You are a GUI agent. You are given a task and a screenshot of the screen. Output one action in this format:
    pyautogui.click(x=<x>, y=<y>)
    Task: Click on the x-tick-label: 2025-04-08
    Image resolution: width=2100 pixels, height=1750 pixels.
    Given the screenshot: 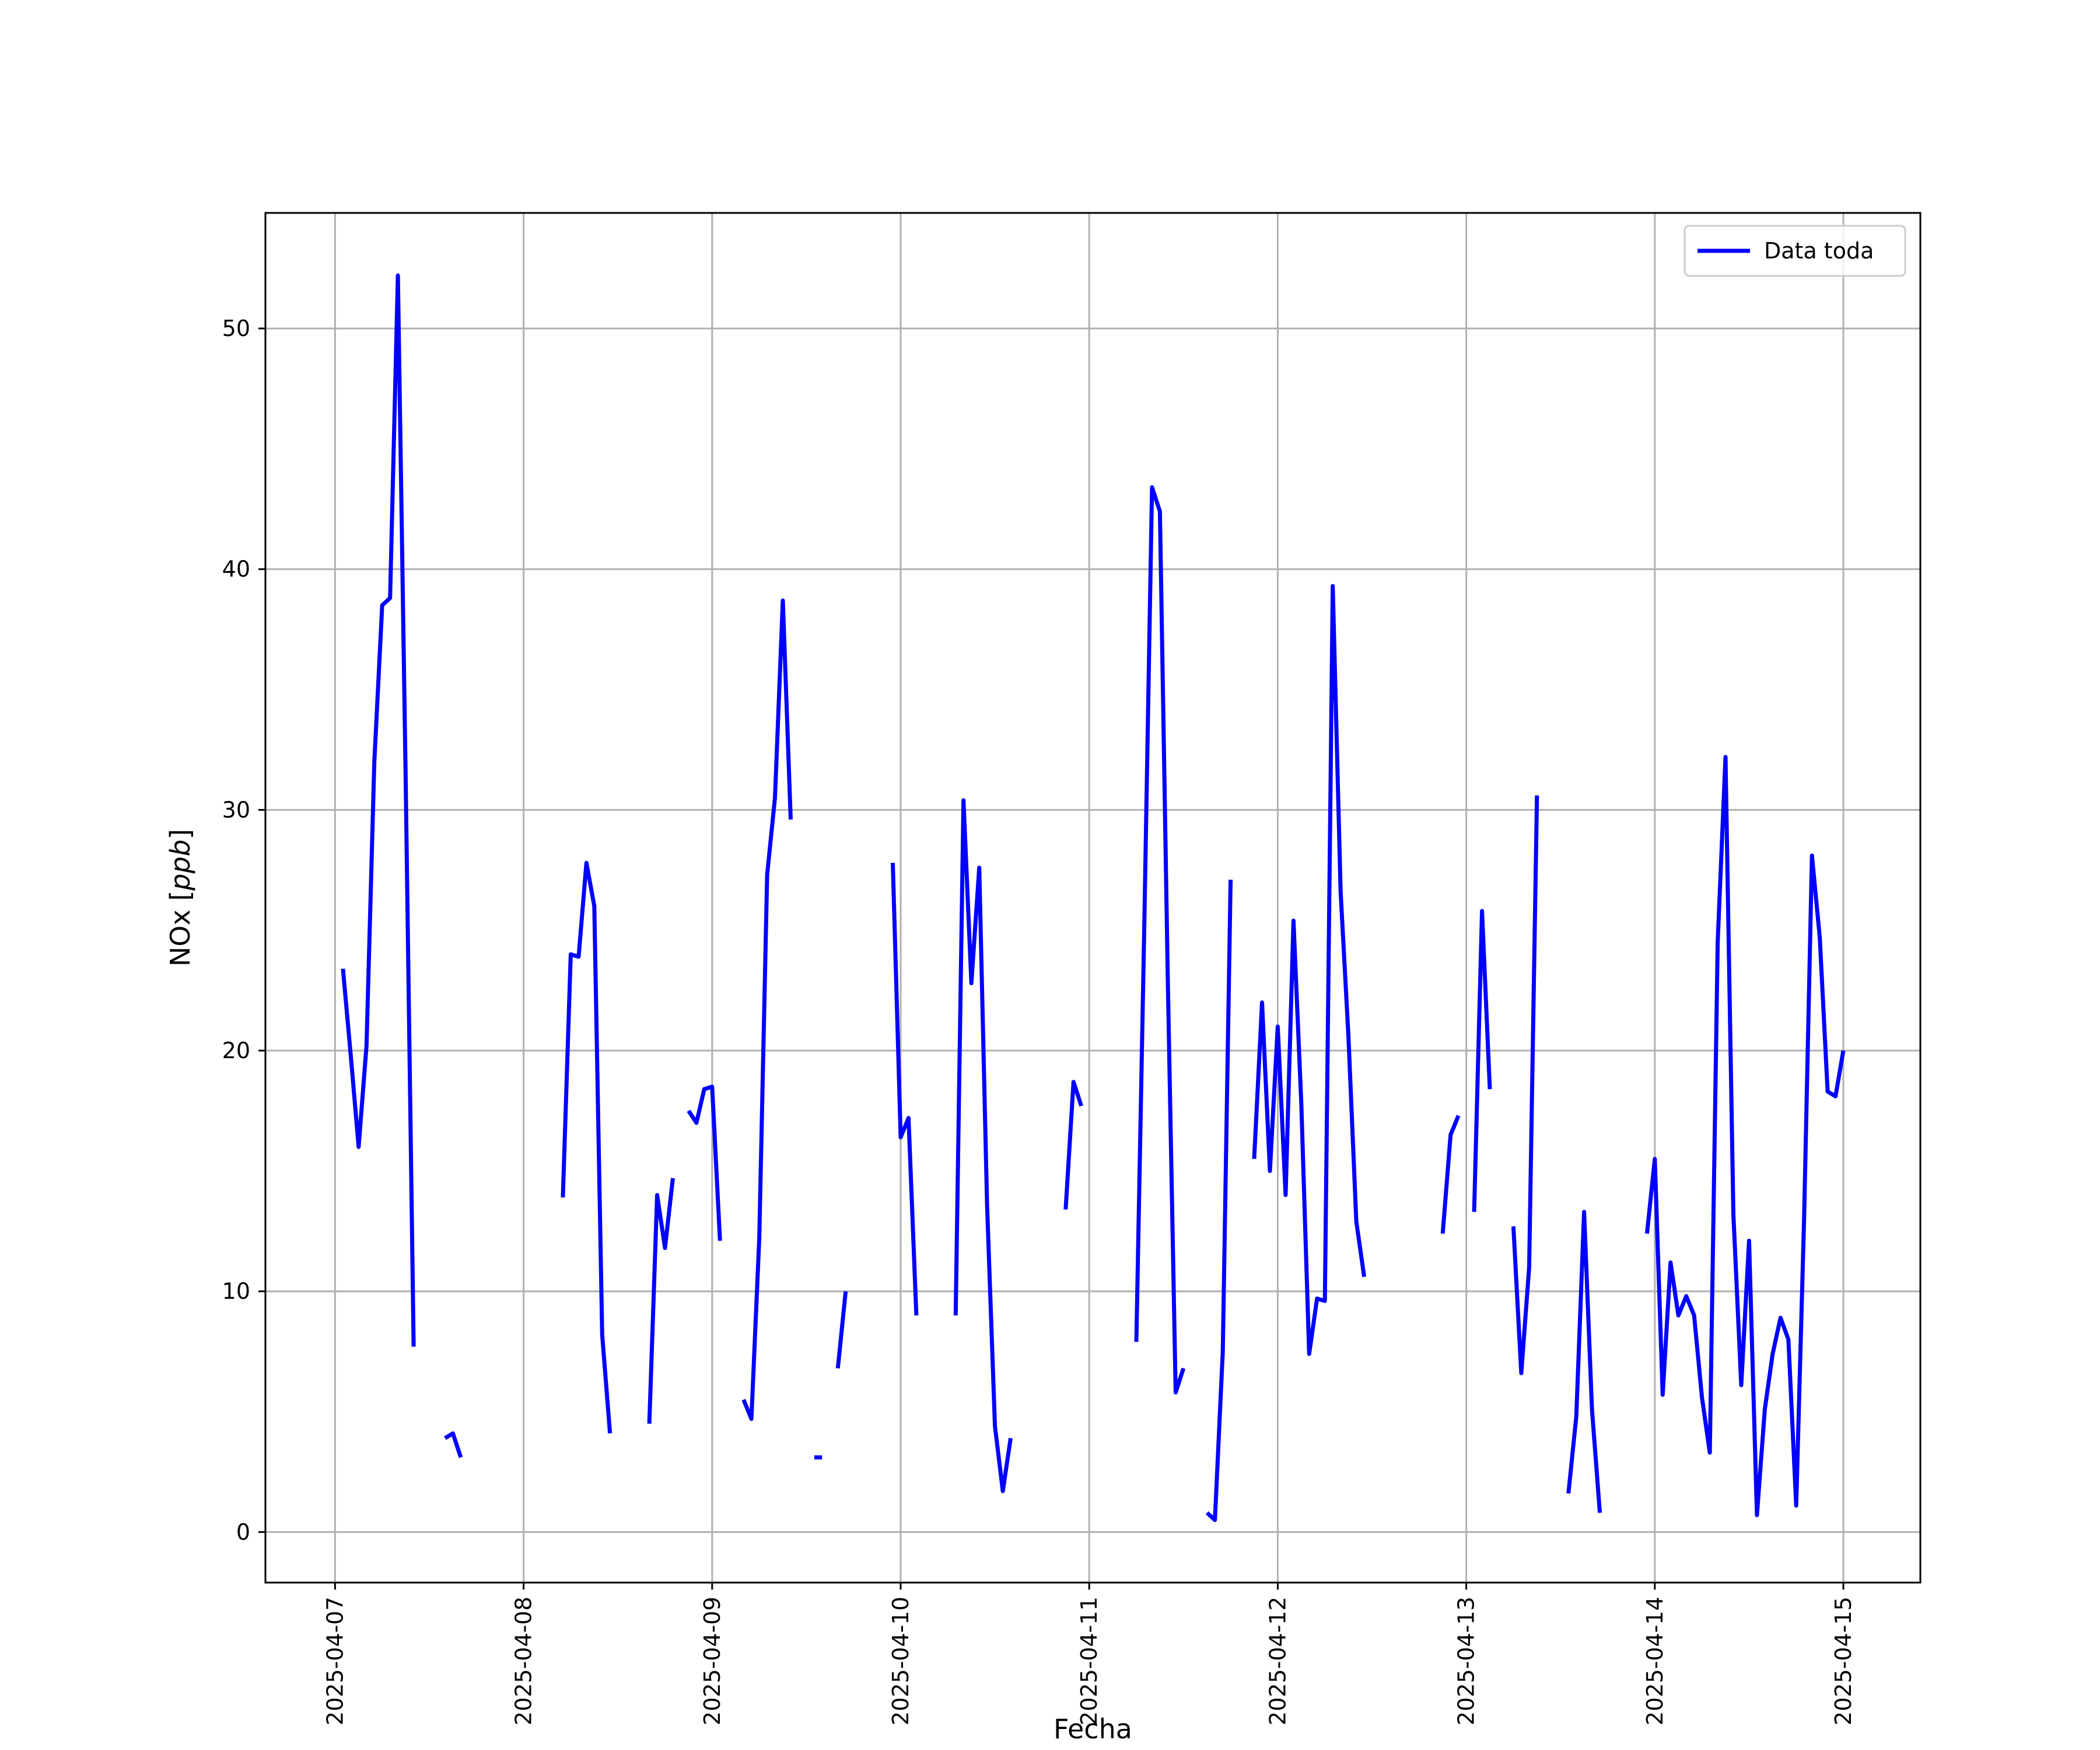 What is the action you would take?
    pyautogui.click(x=524, y=1661)
    